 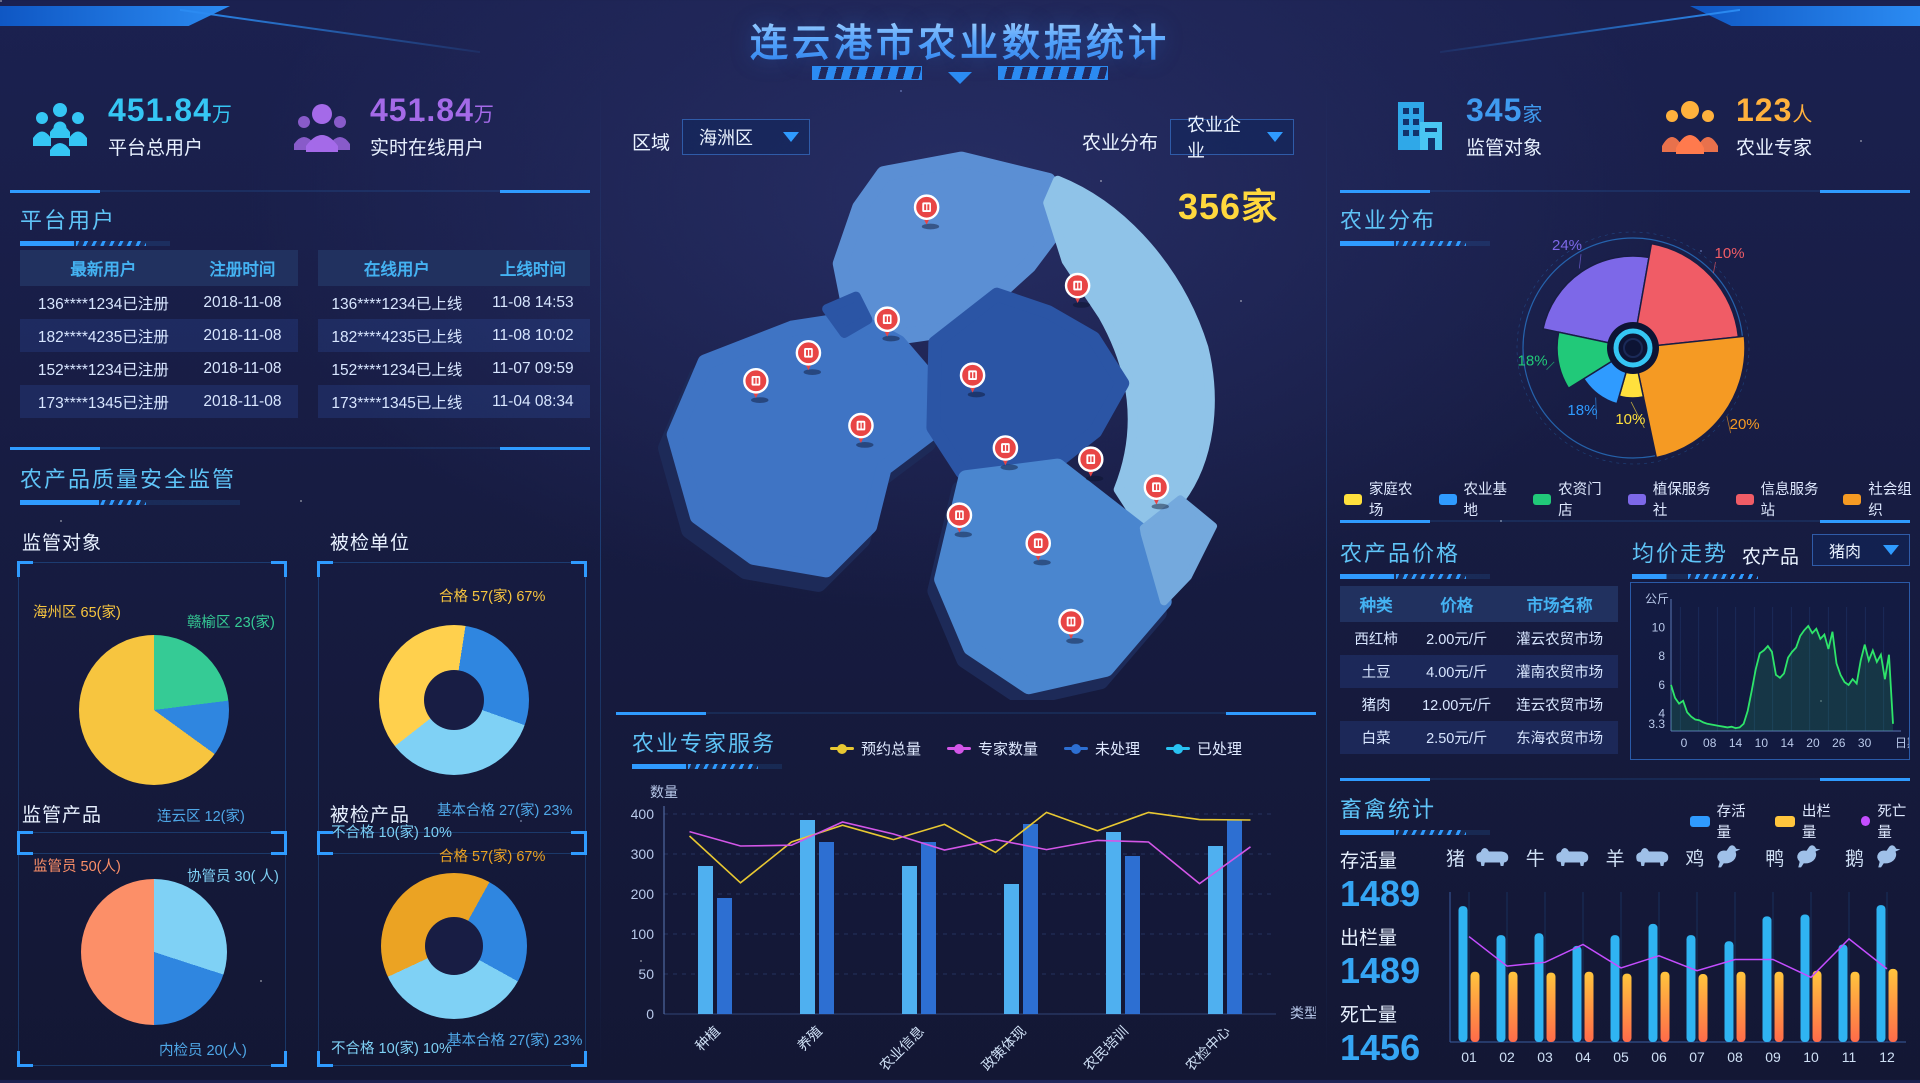 What do you see at coordinates (1382, 499) in the screenshot?
I see `legend-item: 家庭农场` at bounding box center [1382, 499].